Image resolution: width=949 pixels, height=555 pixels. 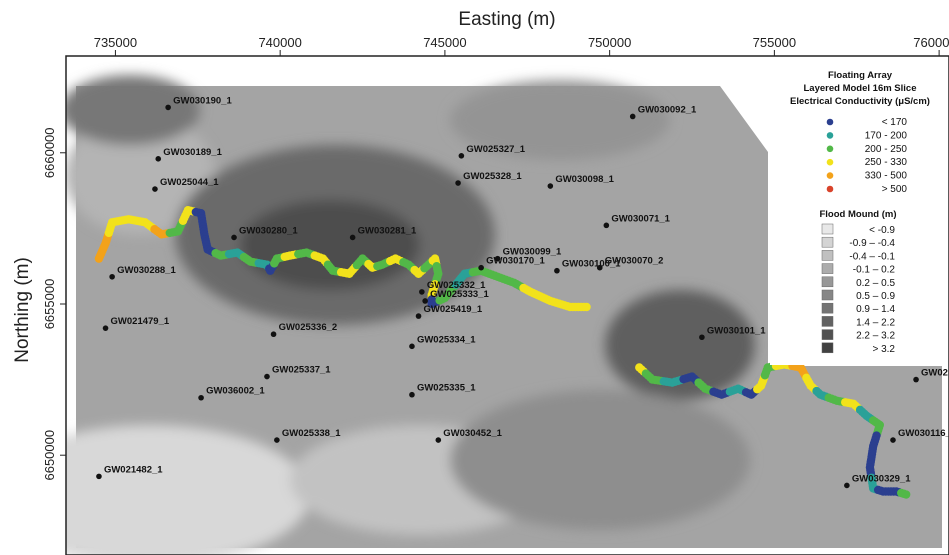 I want to click on conductivity-class-label: > 500, so click(x=895, y=189).